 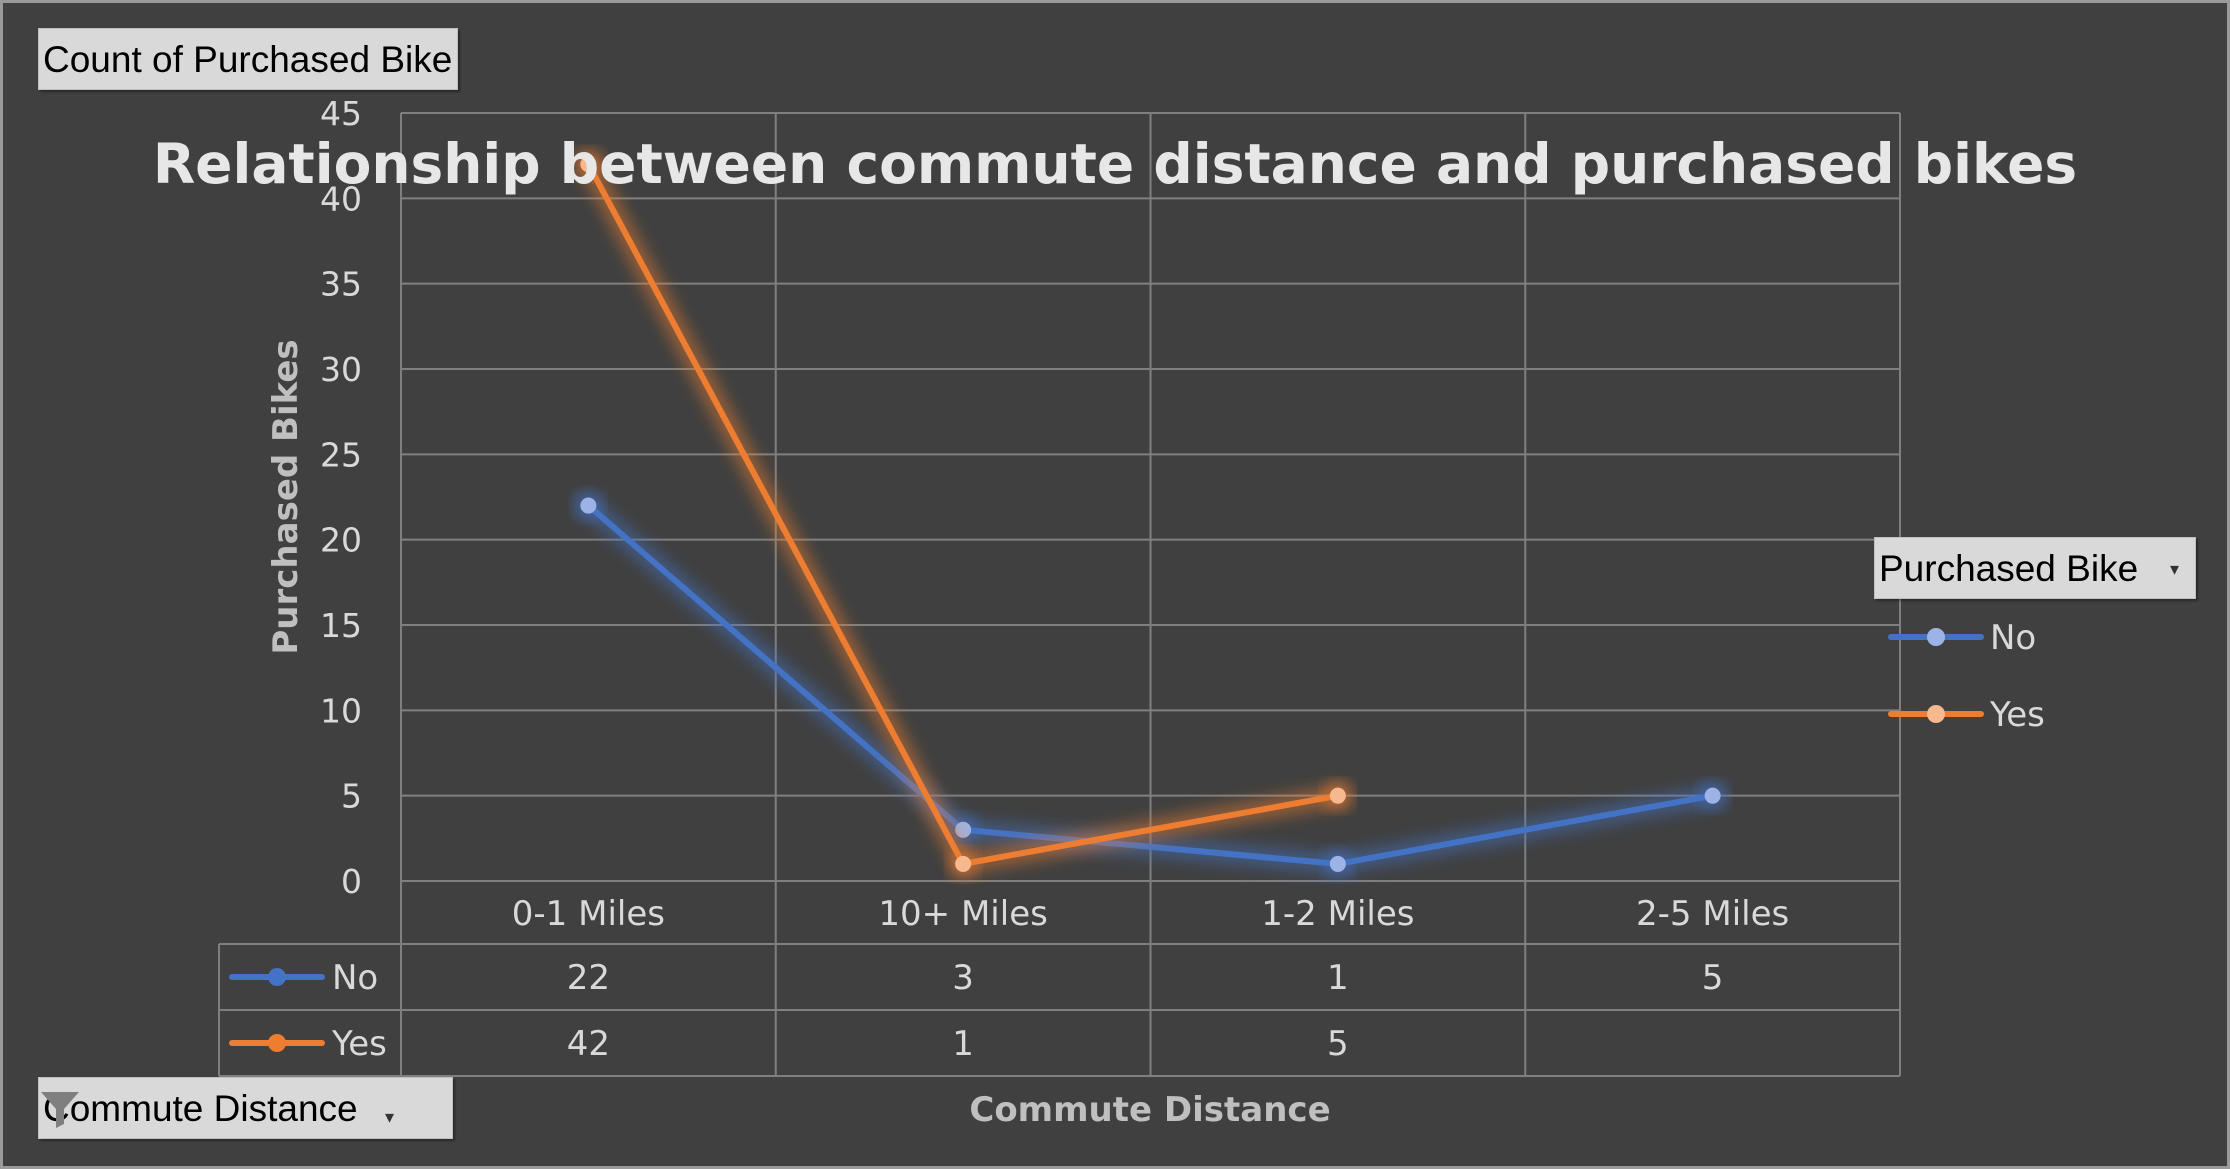 I want to click on legend-field-label: Purchased Bike, so click(x=2009, y=568).